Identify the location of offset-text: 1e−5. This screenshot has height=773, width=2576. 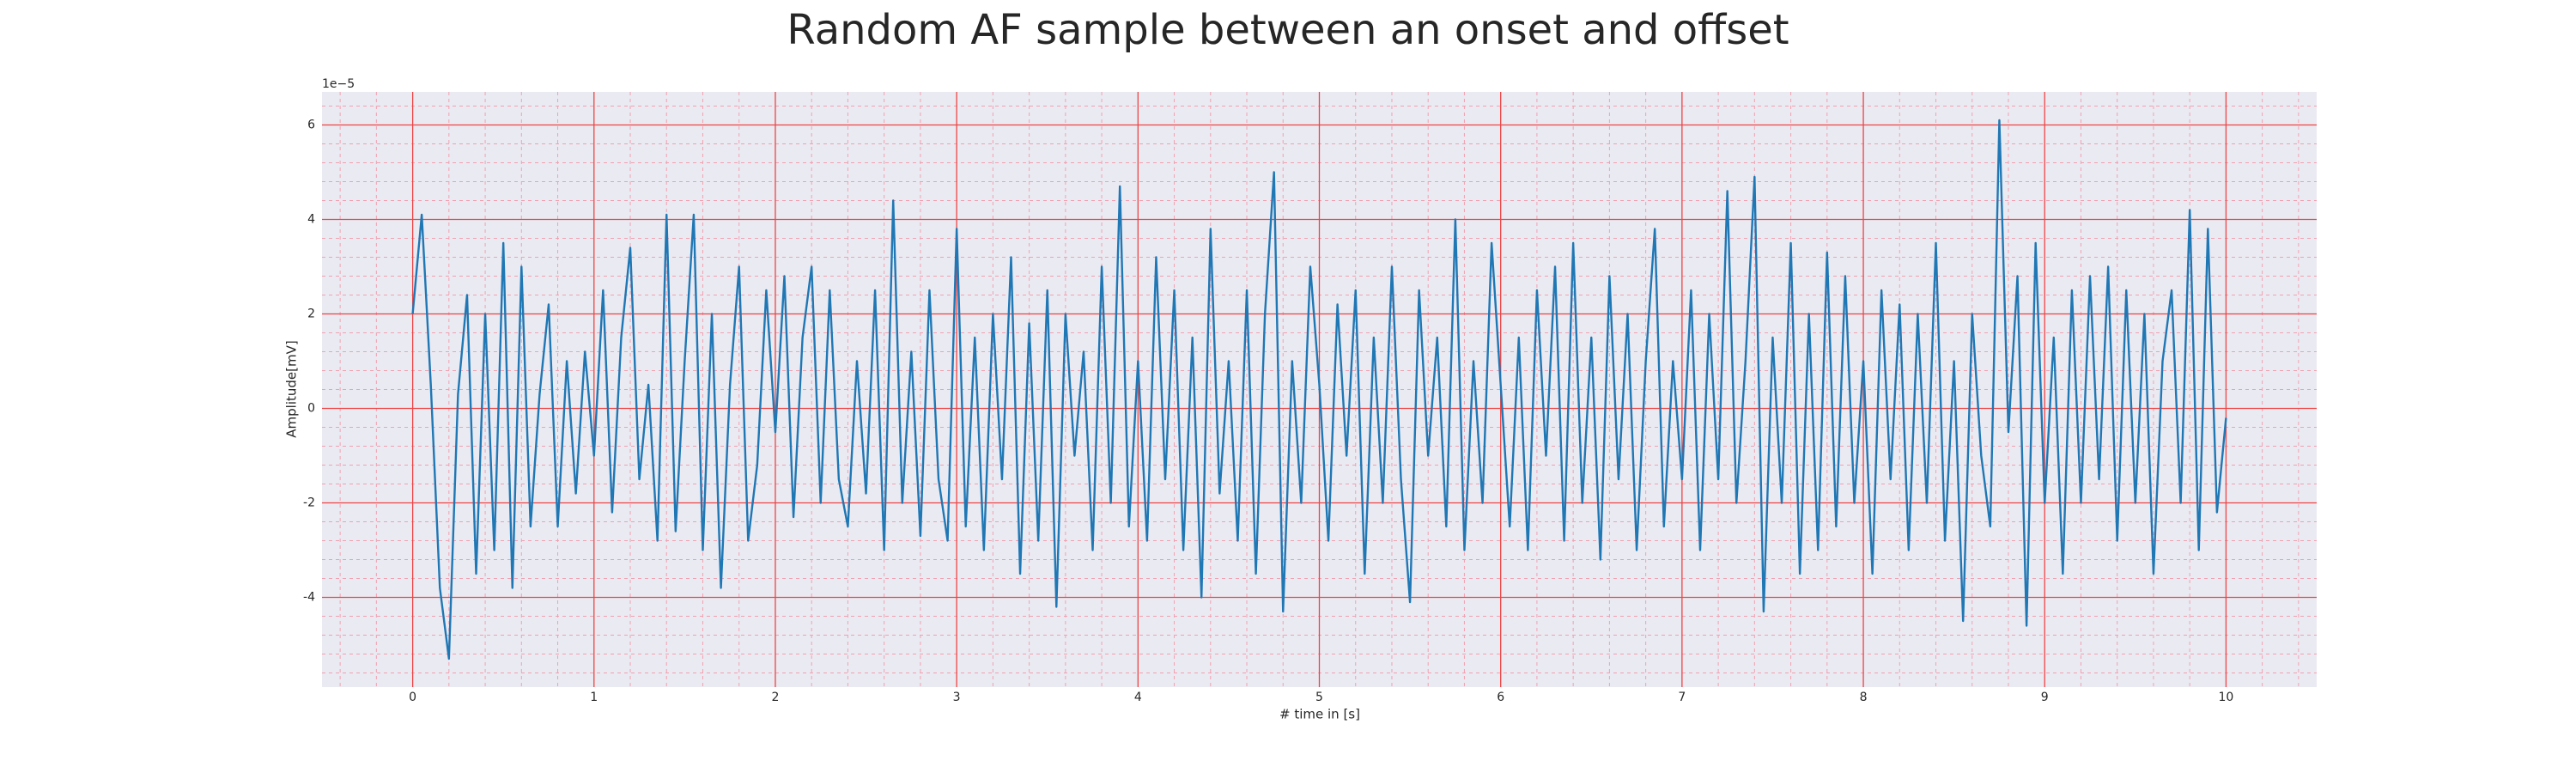
(338, 84).